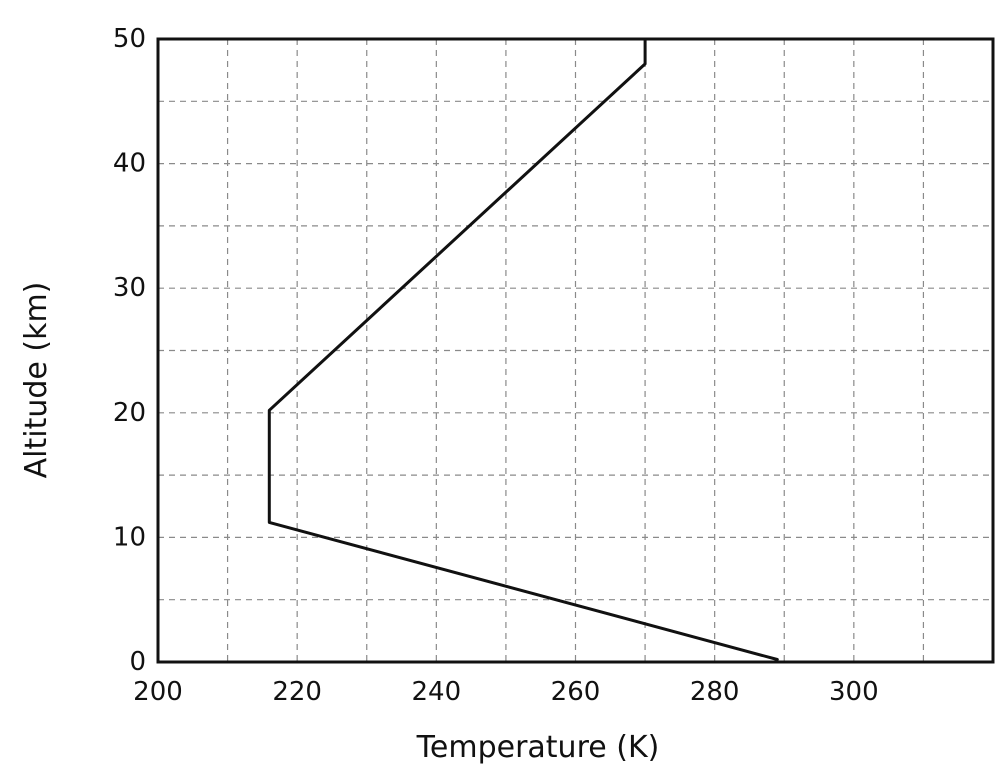 The height and width of the screenshot is (779, 1000). What do you see at coordinates (129, 288) in the screenshot?
I see `y-tick-label: 30` at bounding box center [129, 288].